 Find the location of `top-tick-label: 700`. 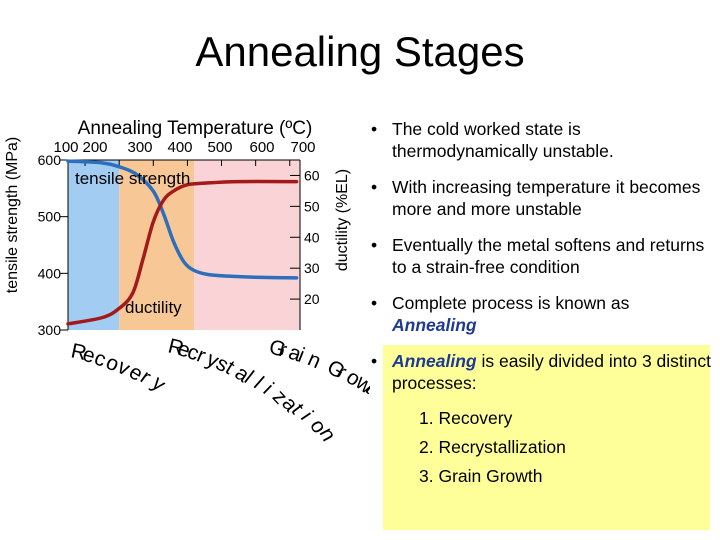

top-tick-label: 700 is located at coordinates (302, 147).